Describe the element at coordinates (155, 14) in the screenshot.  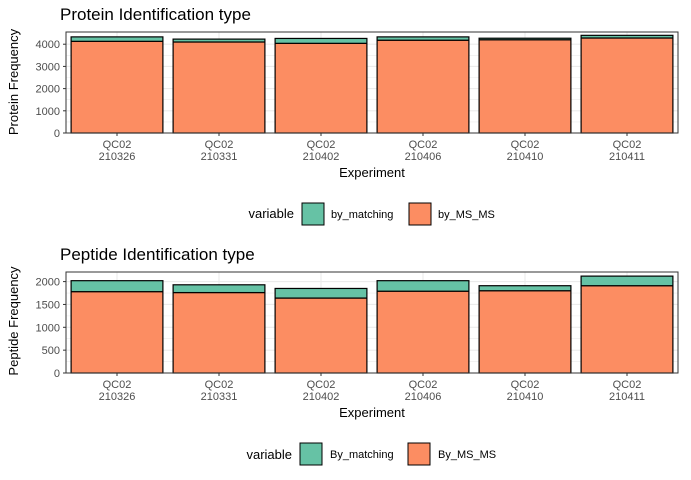
I see `chart-title: Protein Identification type` at that location.